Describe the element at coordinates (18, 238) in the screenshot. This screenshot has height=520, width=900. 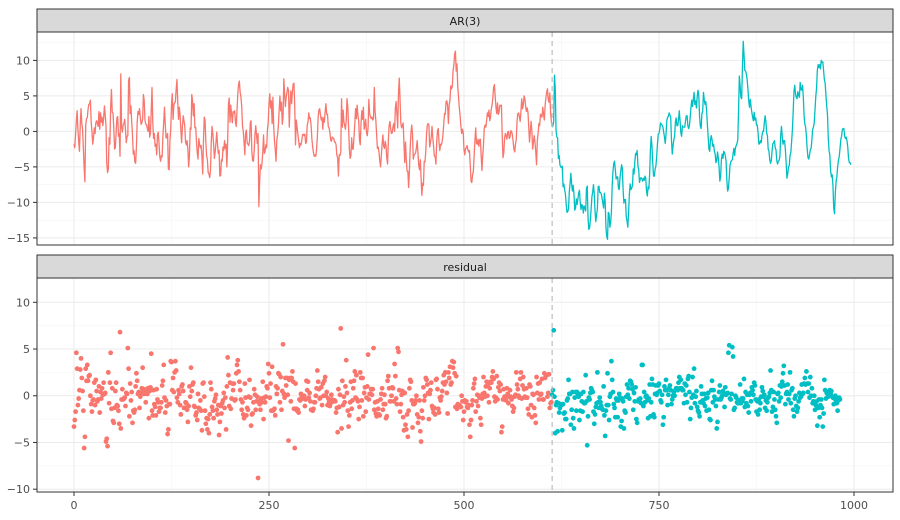
I see `y-tick-label: −15` at that location.